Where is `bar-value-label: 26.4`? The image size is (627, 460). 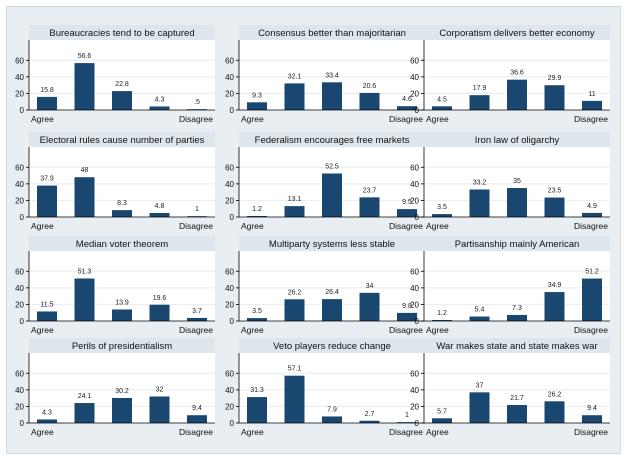 bar-value-label: 26.4 is located at coordinates (332, 292).